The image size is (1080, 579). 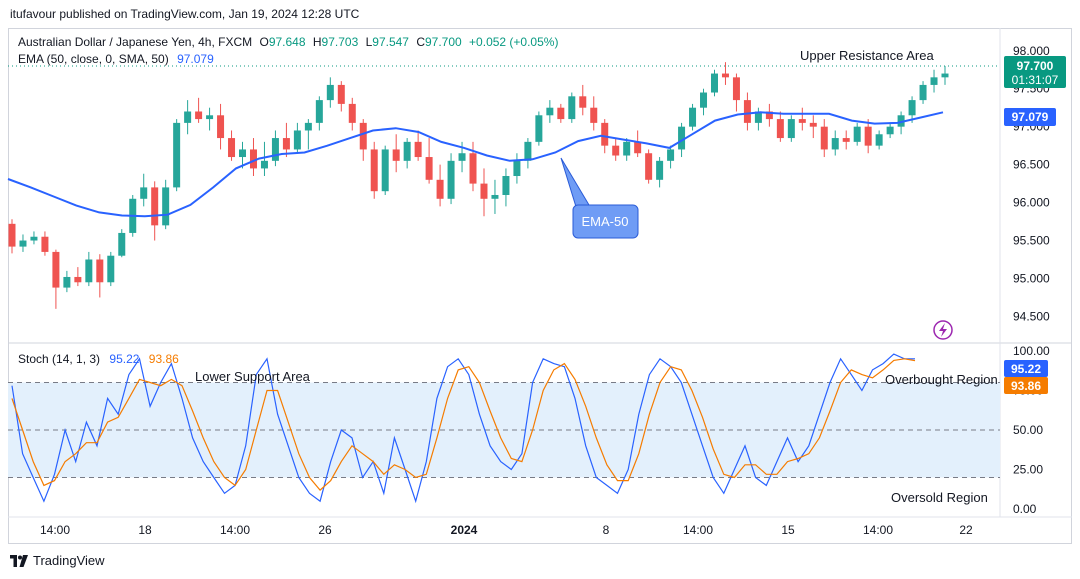 I want to click on price-tick-label: 98.000, so click(x=1031, y=51).